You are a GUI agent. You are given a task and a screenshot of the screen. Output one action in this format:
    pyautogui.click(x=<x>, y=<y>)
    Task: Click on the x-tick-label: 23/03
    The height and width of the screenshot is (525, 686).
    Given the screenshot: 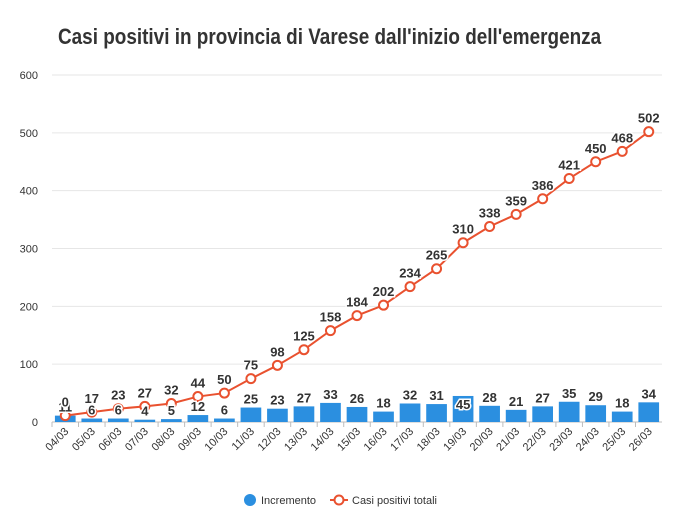 What is the action you would take?
    pyautogui.click(x=561, y=440)
    